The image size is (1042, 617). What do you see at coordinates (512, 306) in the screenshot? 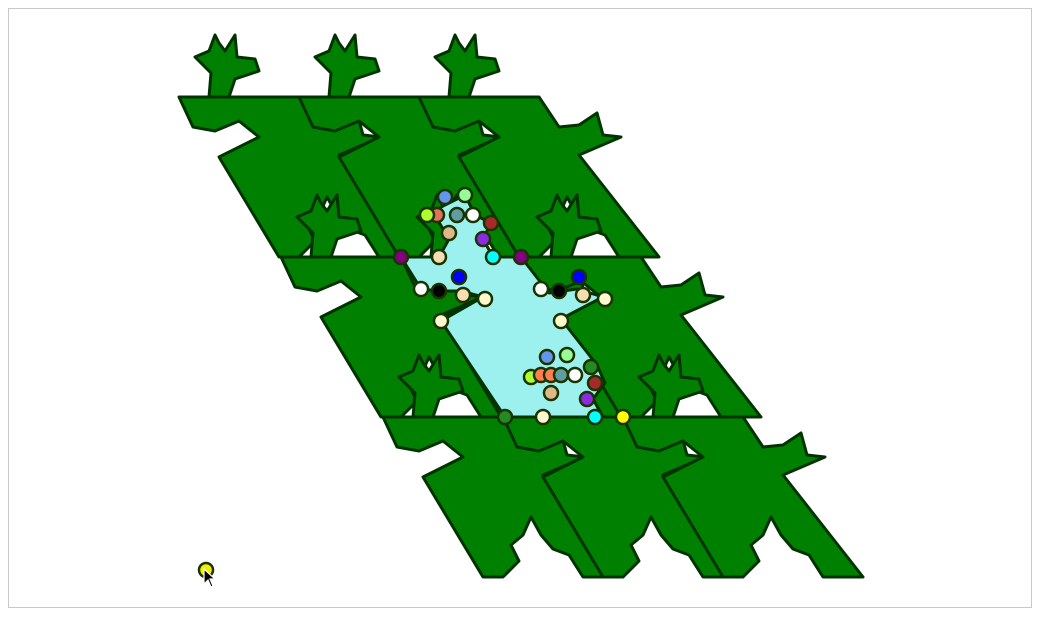
I see `vertex-handles-layer` at bounding box center [512, 306].